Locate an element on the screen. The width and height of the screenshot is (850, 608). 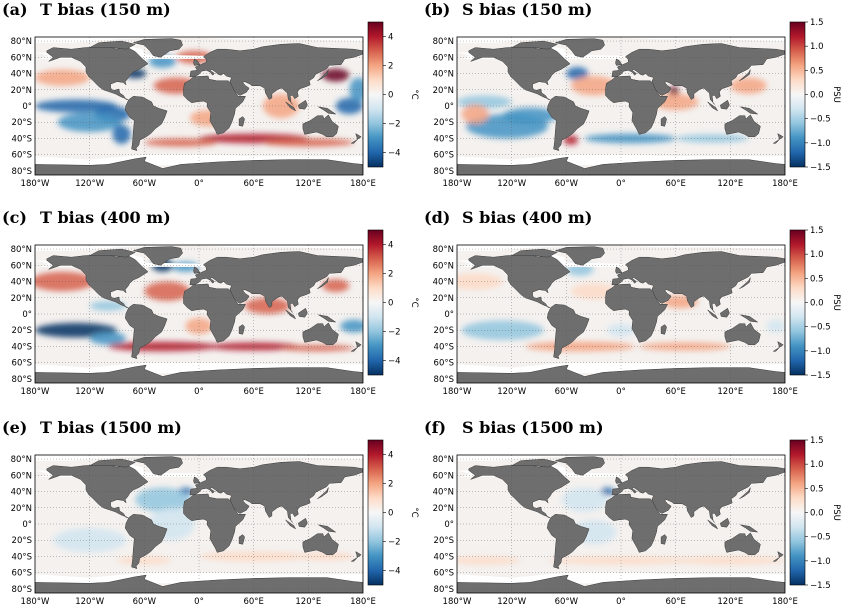
lat-tick-label: 80°N is located at coordinates (443, 460).